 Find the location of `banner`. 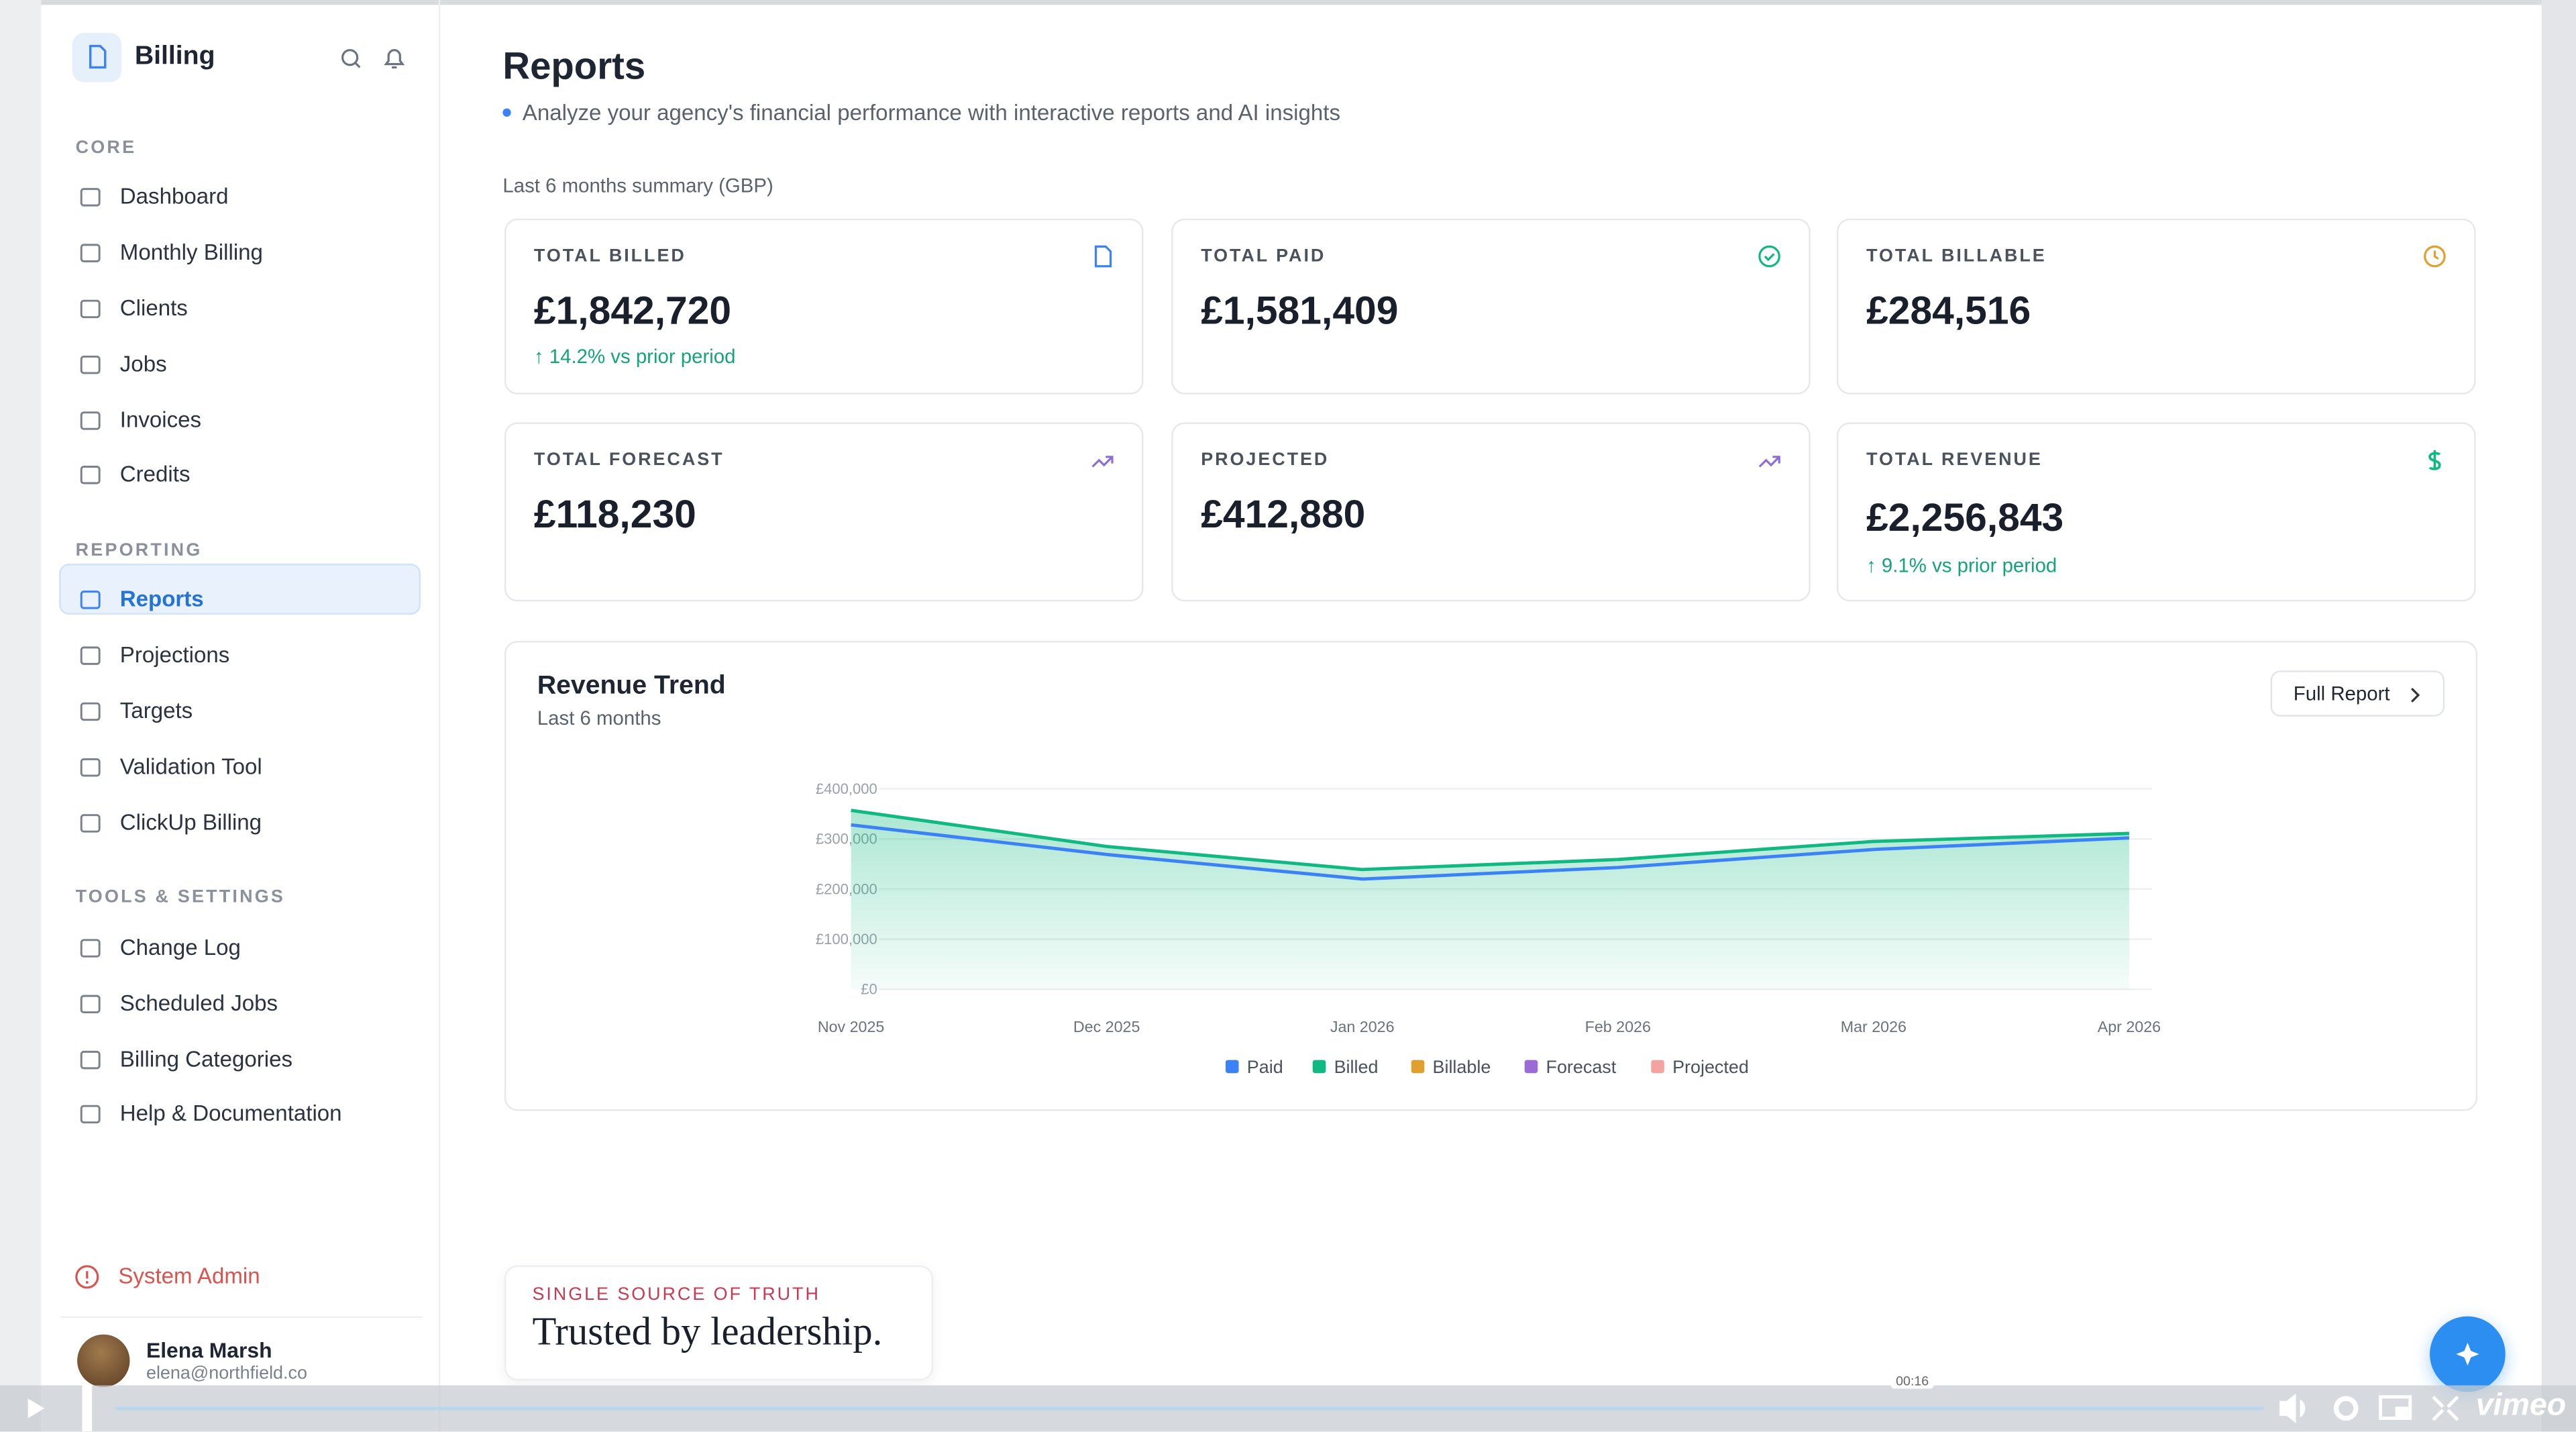

banner is located at coordinates (719, 1323).